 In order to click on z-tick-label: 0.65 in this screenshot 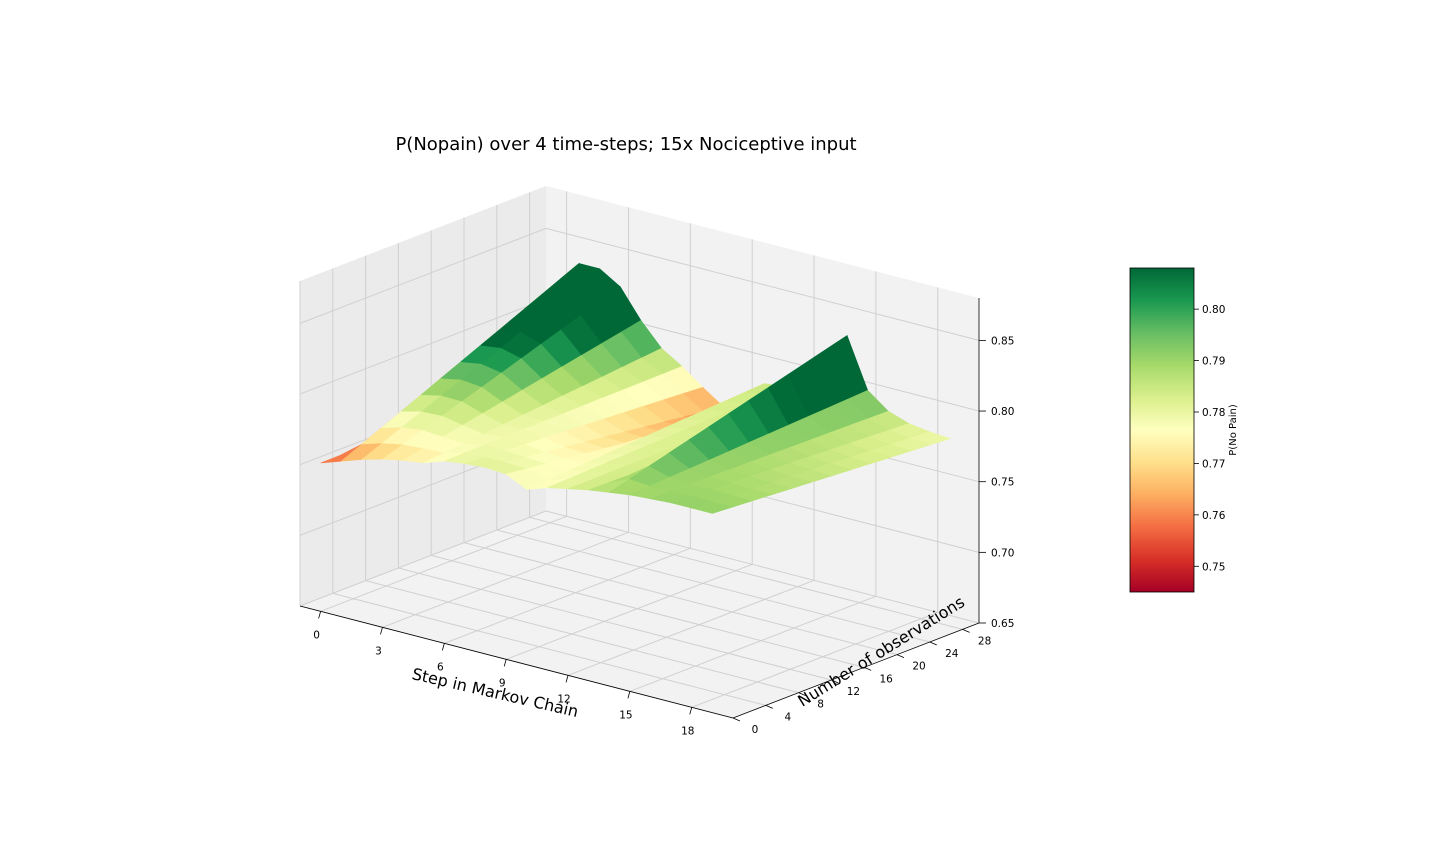, I will do `click(1002, 624)`.